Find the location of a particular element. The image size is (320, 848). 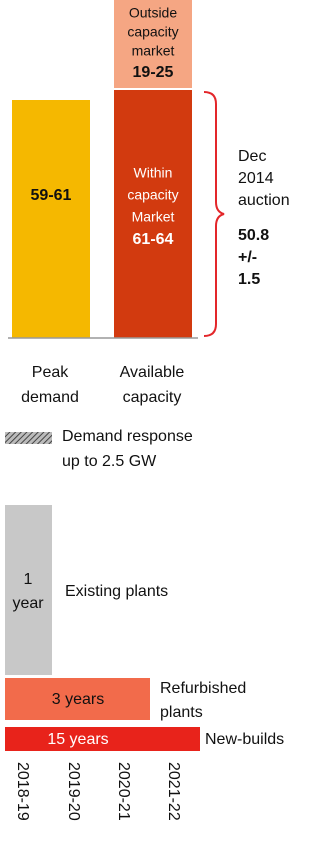

peak-label: demand is located at coordinates (50, 397).